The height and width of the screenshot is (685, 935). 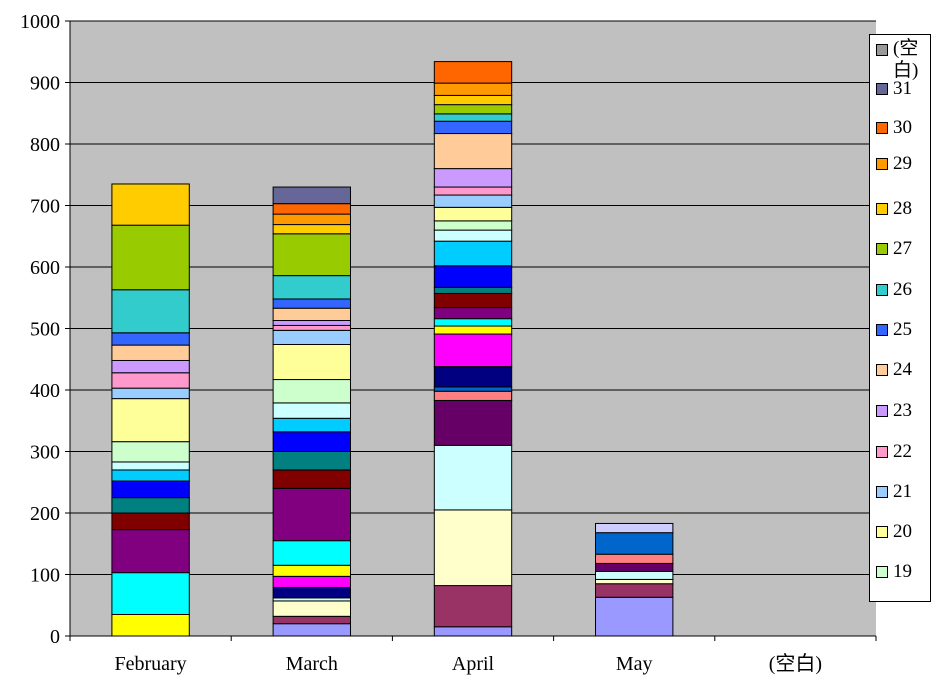 What do you see at coordinates (894, 411) in the screenshot?
I see `legend-item-9: 23` at bounding box center [894, 411].